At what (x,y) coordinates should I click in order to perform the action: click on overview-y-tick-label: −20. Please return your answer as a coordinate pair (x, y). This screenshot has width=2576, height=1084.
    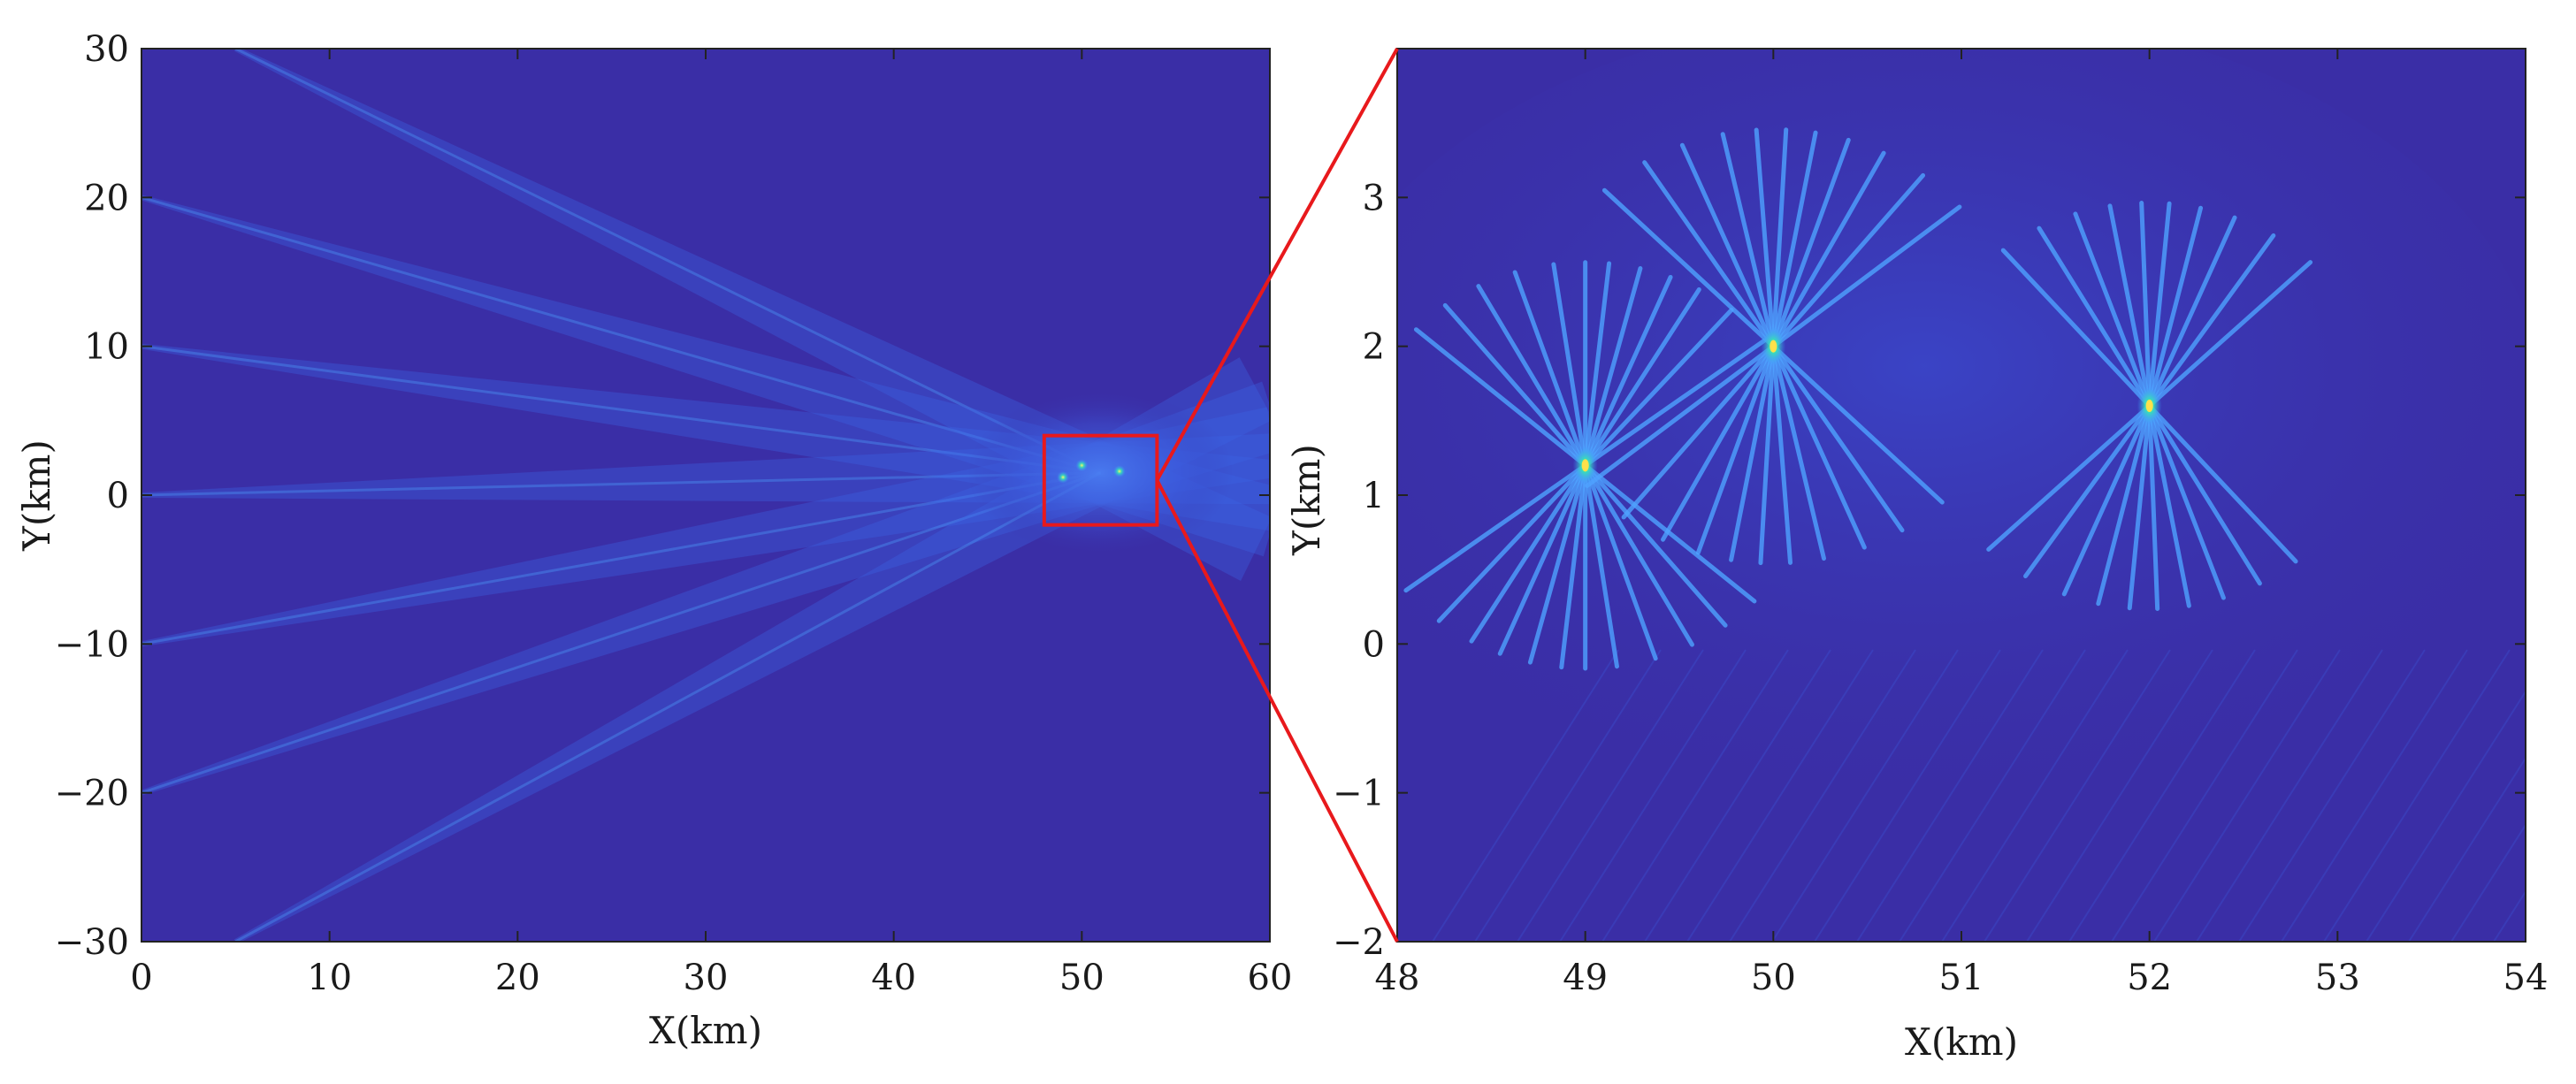
    Looking at the image, I should click on (92, 794).